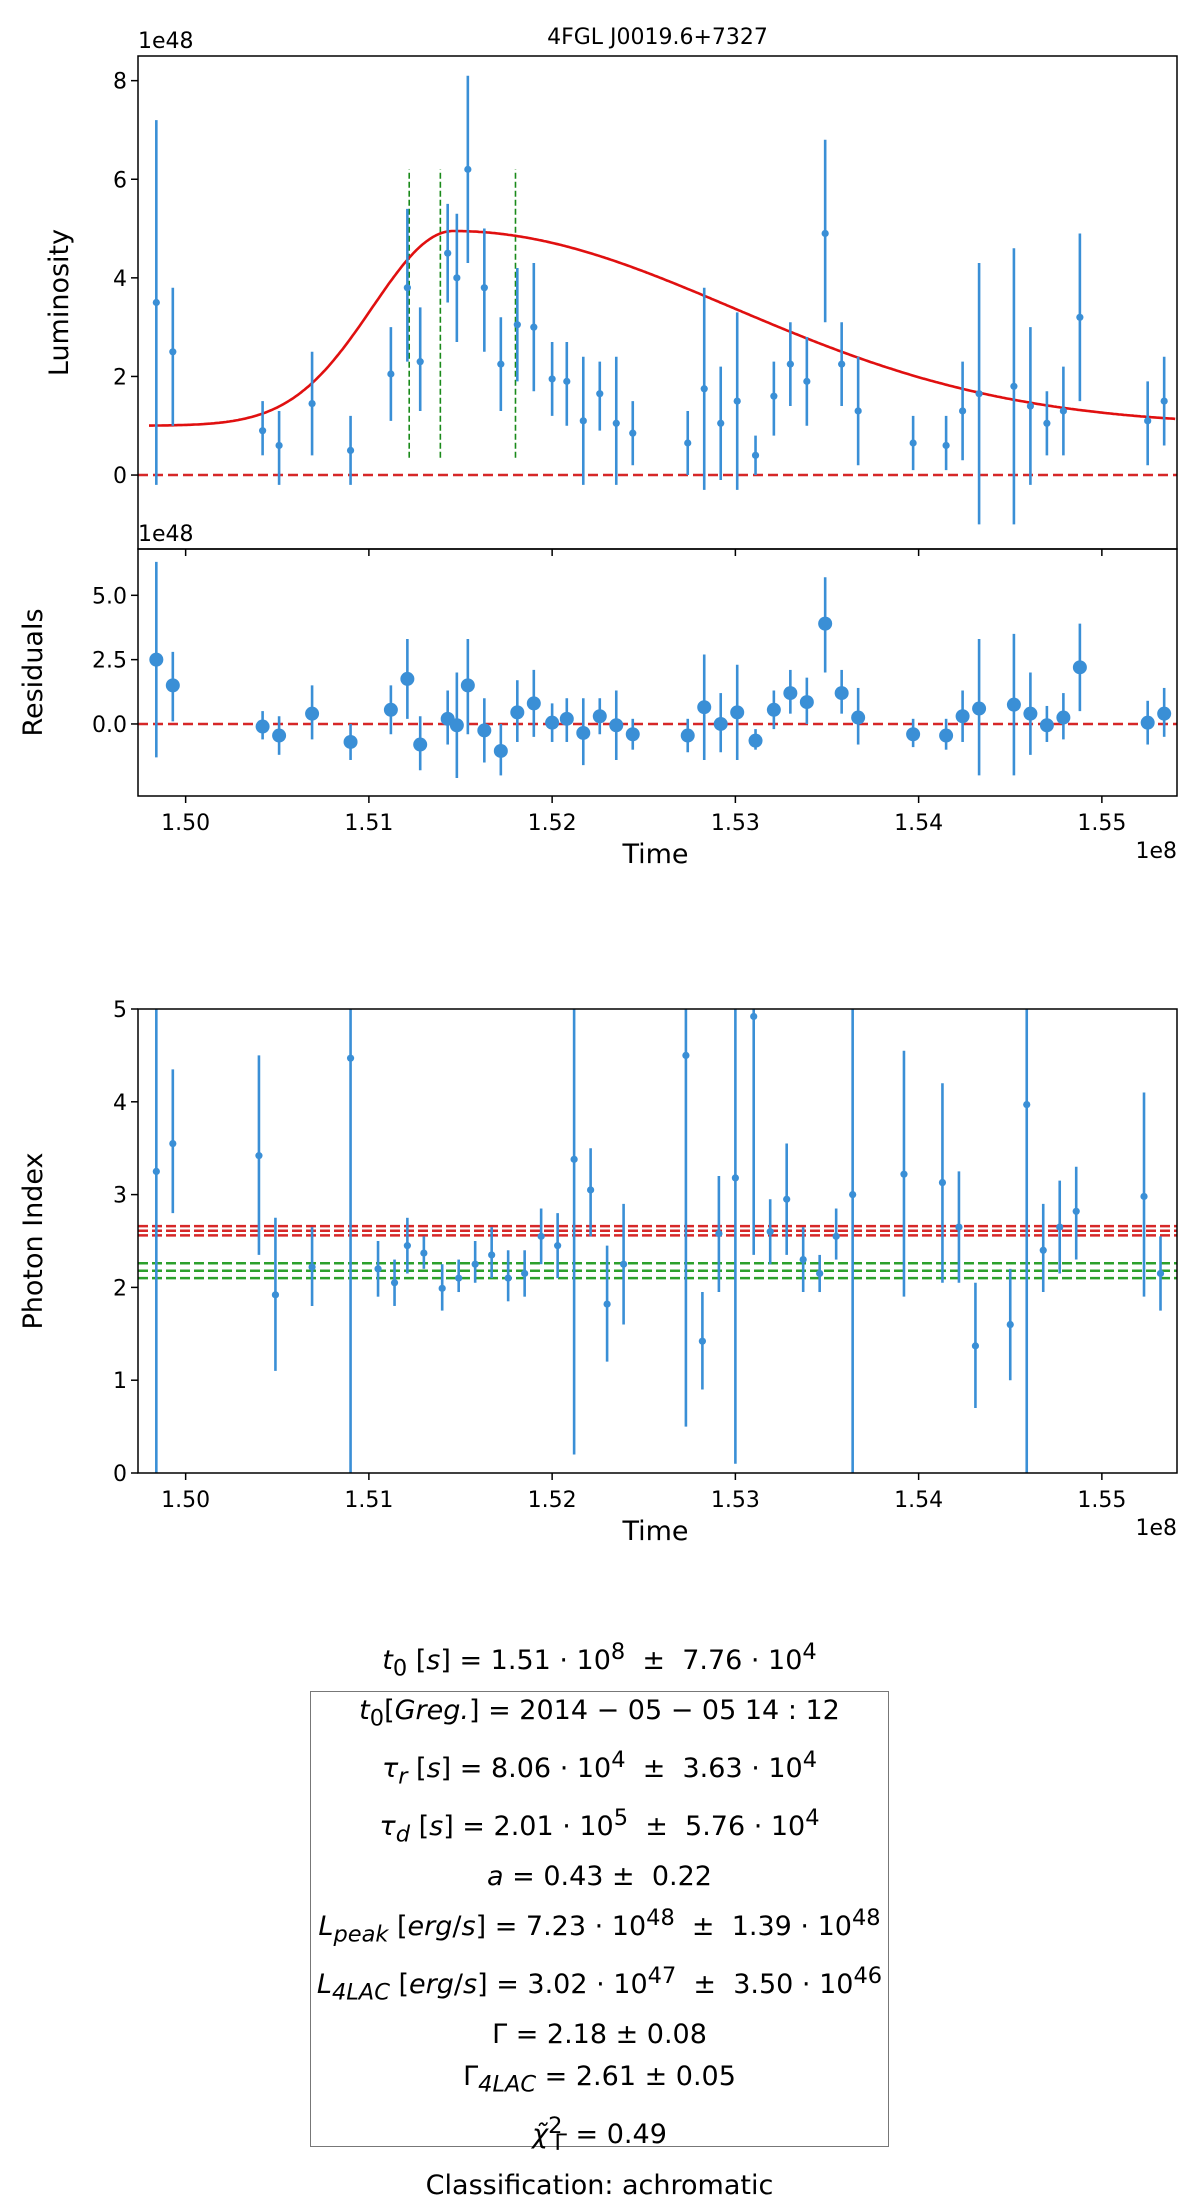  I want to click on axes-frame, so click(657, 672).